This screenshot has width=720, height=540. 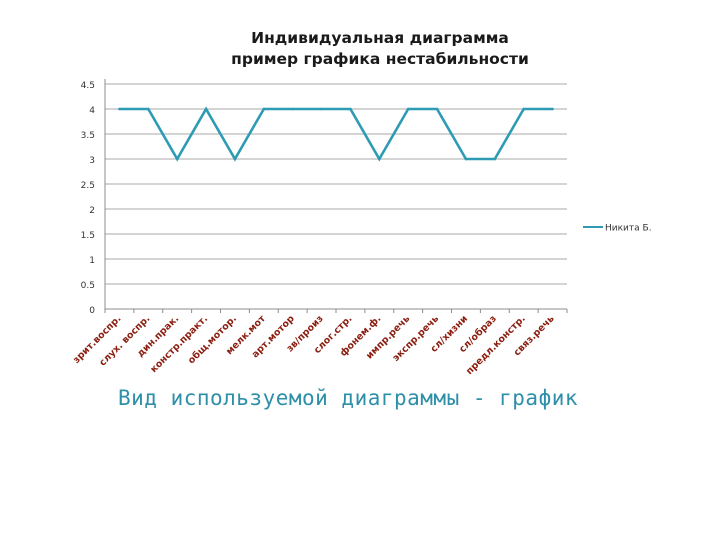 What do you see at coordinates (88, 86) in the screenshot?
I see `y-tick-label: 4.5` at bounding box center [88, 86].